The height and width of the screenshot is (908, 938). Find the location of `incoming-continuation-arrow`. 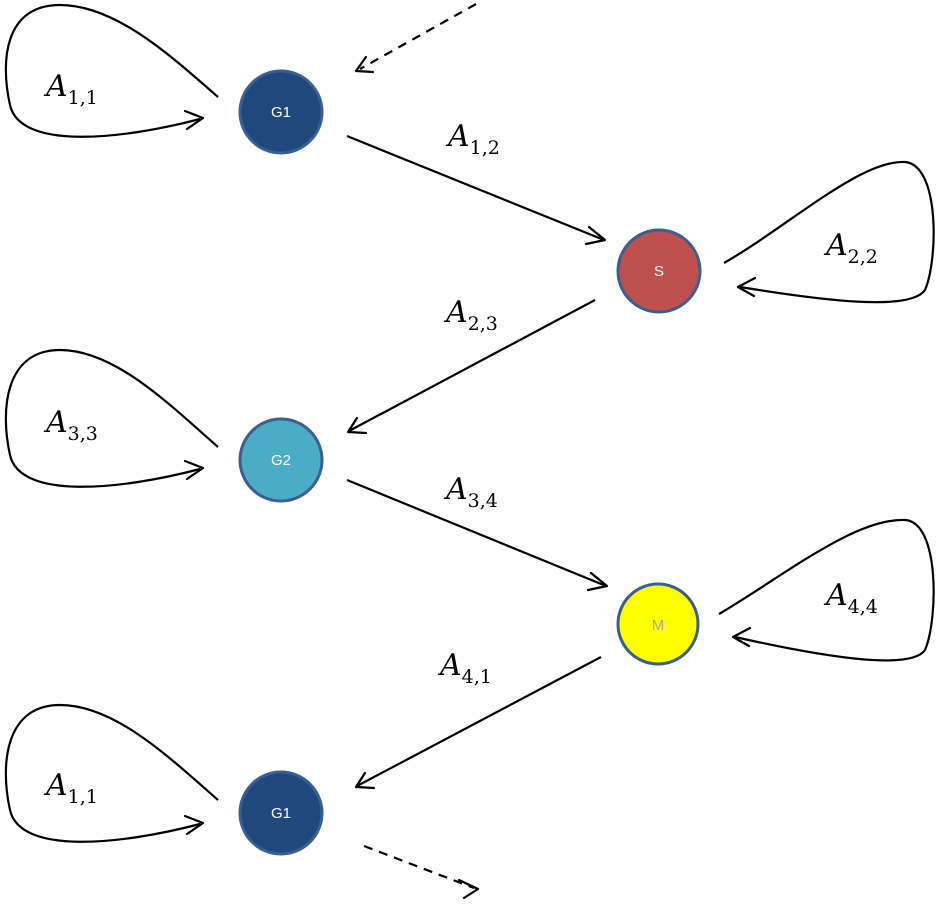

incoming-continuation-arrow is located at coordinates (415, 38).